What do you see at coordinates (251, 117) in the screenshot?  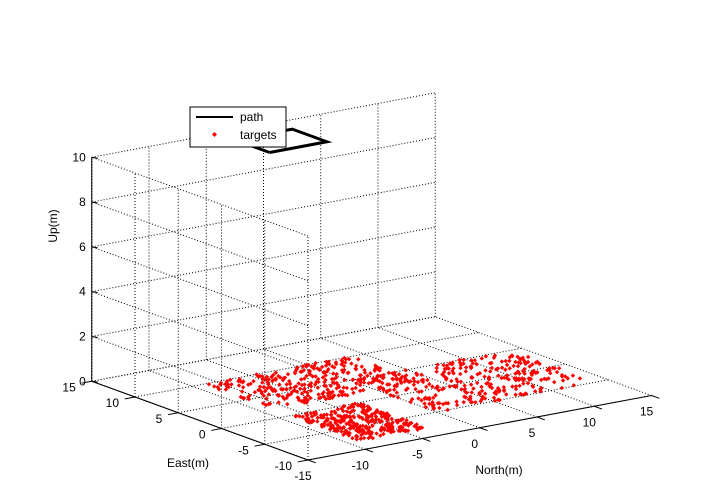 I see `legend-path-label: path` at bounding box center [251, 117].